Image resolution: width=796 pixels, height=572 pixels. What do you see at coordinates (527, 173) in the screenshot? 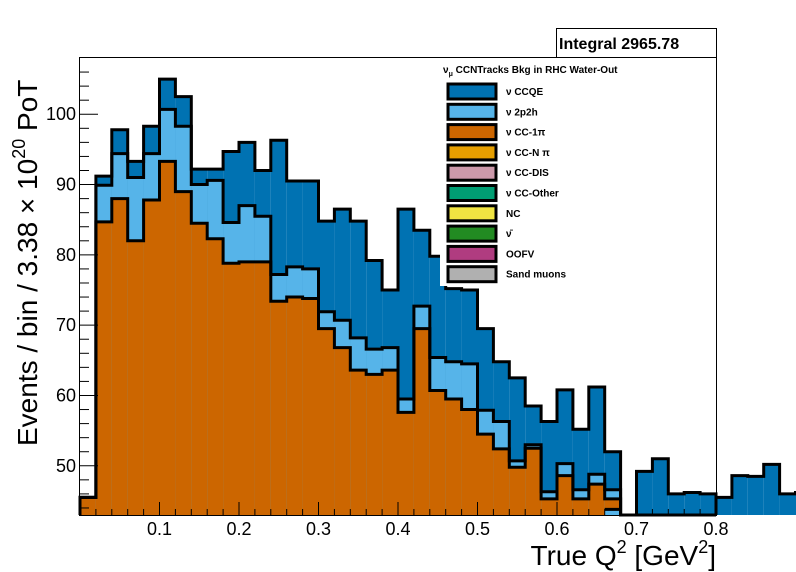
I see `legend-label: ν CC-DIS` at bounding box center [527, 173].